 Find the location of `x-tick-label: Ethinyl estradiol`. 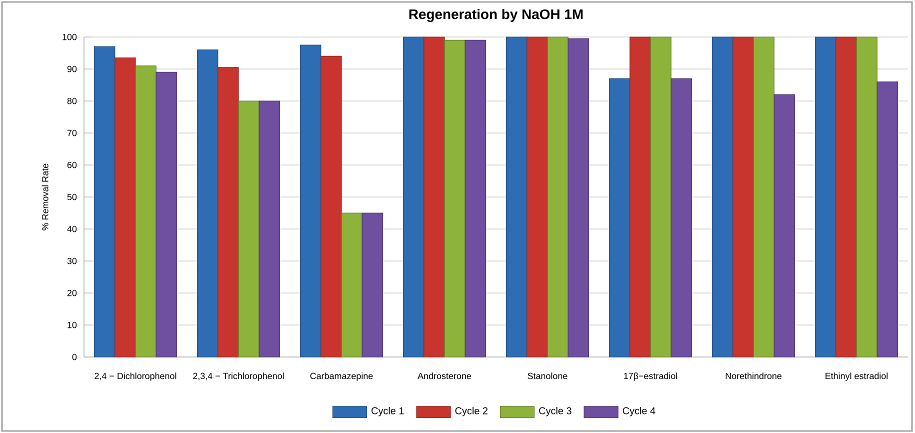

x-tick-label: Ethinyl estradiol is located at coordinates (857, 376).